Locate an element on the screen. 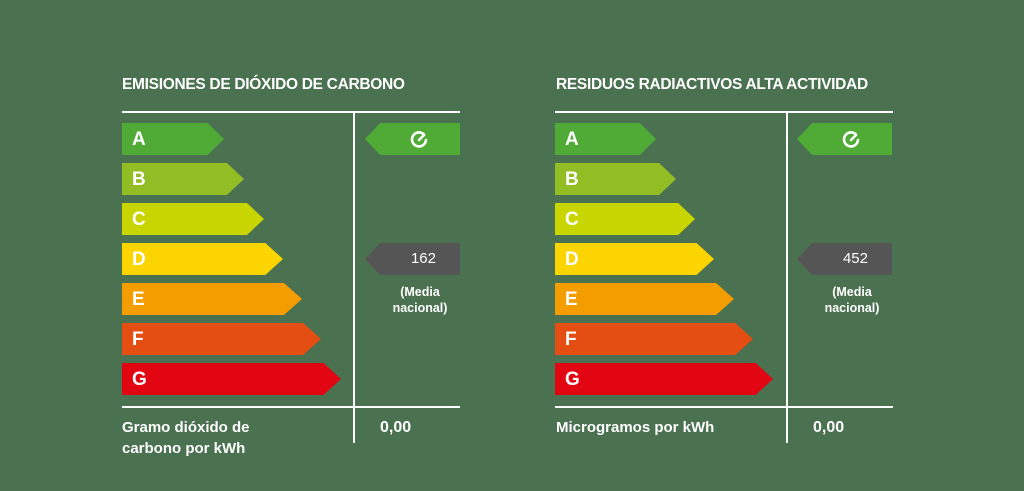 The image size is (1024, 491). unit-label: Gramo dióxido de carbono por kWh is located at coordinates (186, 438).